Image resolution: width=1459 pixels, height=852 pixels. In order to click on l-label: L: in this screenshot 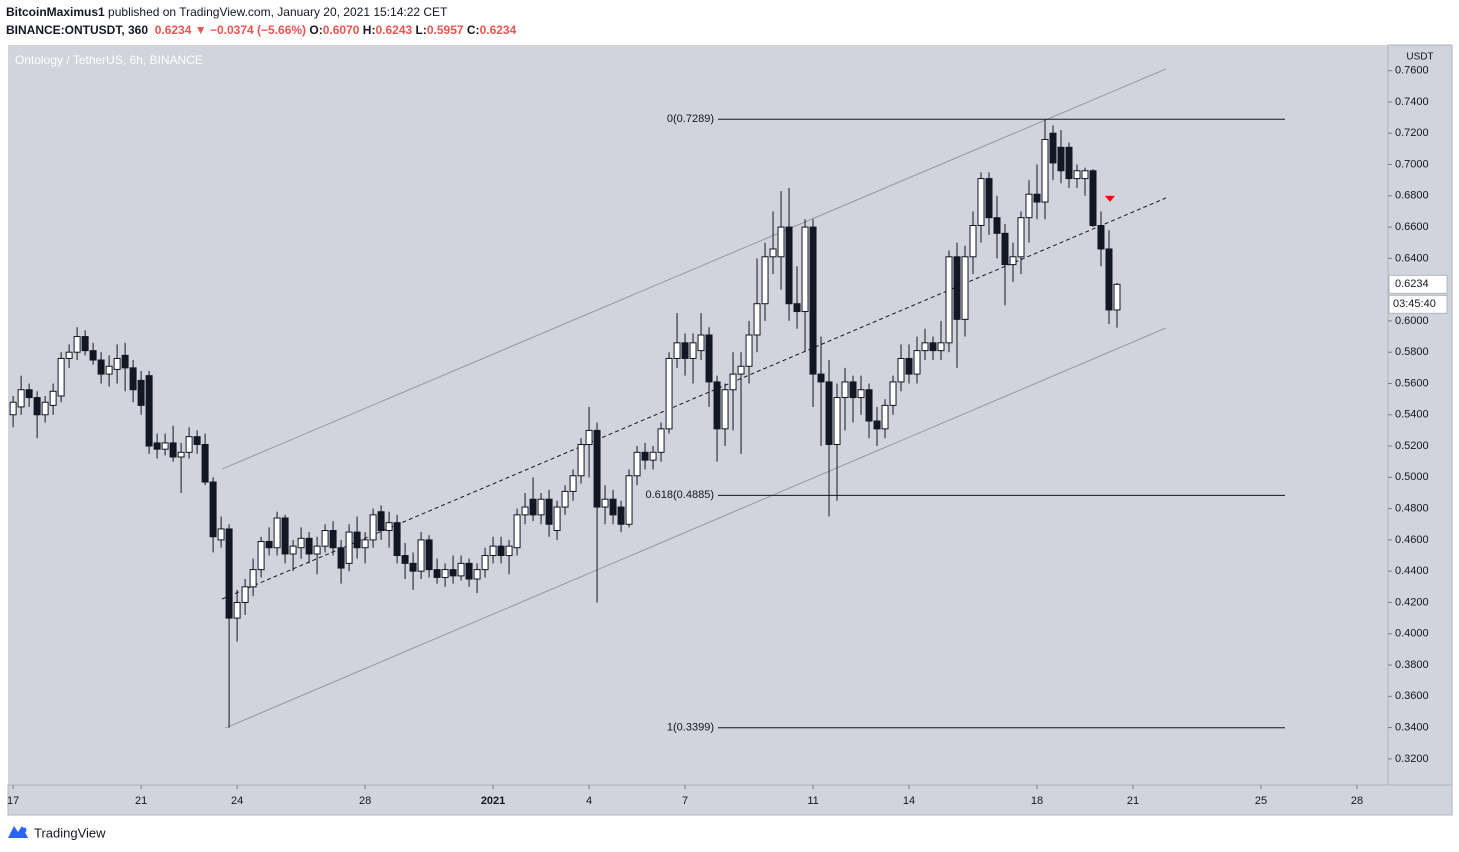, I will do `click(421, 30)`.